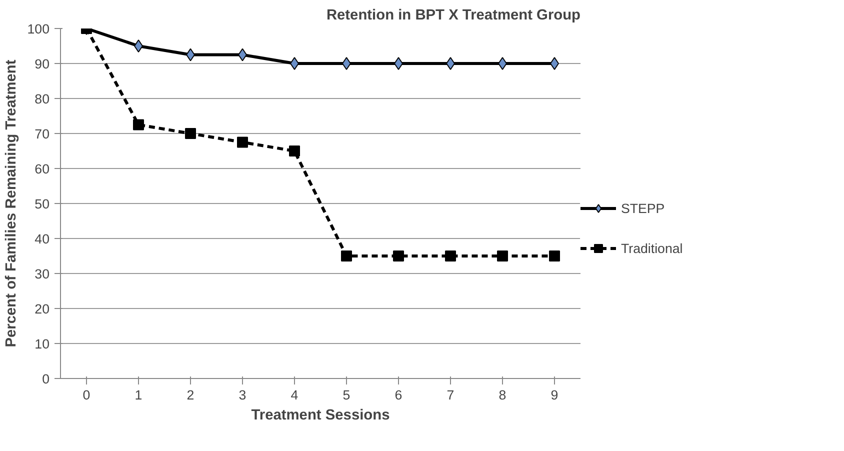 This screenshot has height=451, width=844. What do you see at coordinates (42, 239) in the screenshot?
I see `y-tick-label: 40` at bounding box center [42, 239].